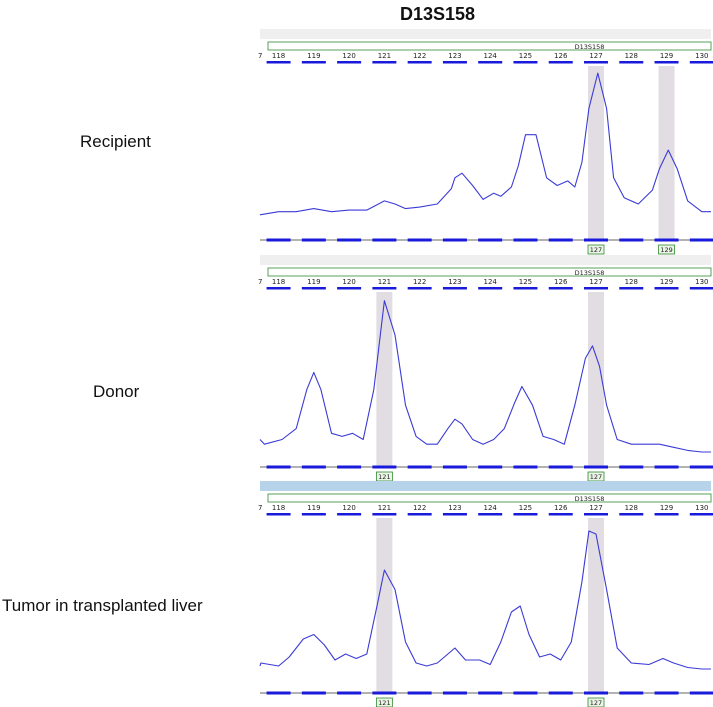  I want to click on row-label-recipient: Recipient, so click(115, 141).